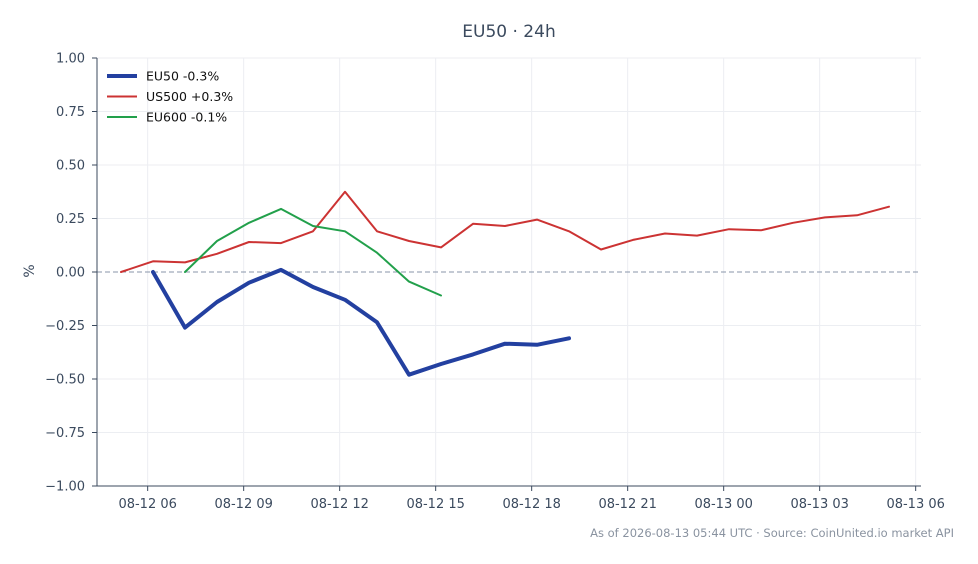  Describe the element at coordinates (65, 433) in the screenshot. I see `y-tick-label: −0.75` at that location.